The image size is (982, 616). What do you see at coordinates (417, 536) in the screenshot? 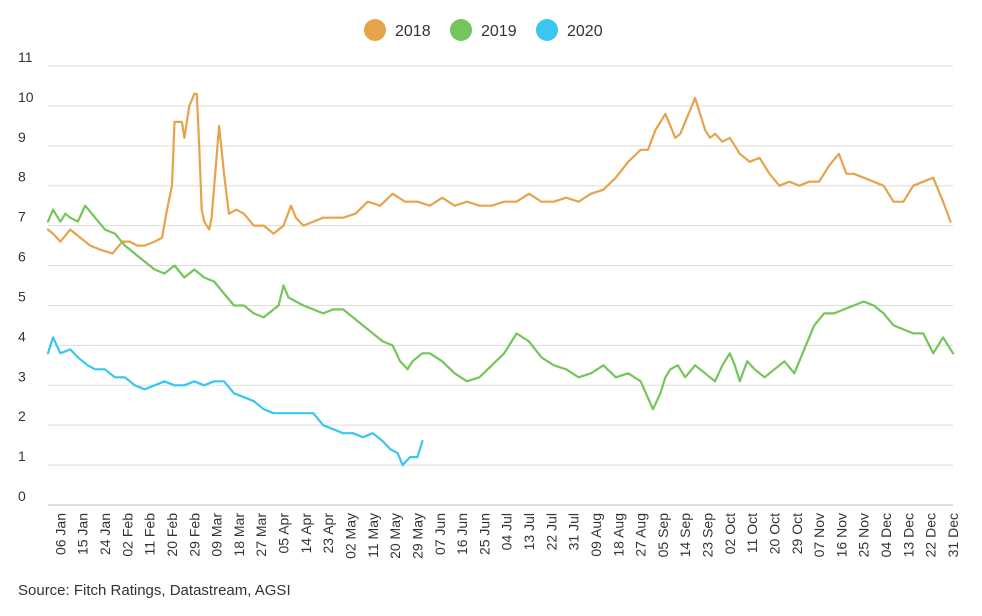
I see `x-tick-label-16: 29 May` at bounding box center [417, 536].